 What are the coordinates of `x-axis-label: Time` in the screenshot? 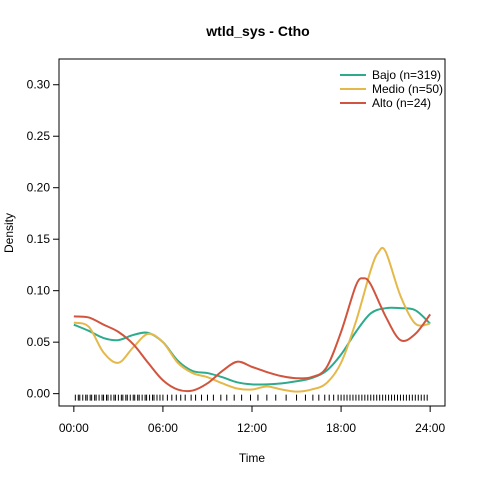 It's located at (252, 458).